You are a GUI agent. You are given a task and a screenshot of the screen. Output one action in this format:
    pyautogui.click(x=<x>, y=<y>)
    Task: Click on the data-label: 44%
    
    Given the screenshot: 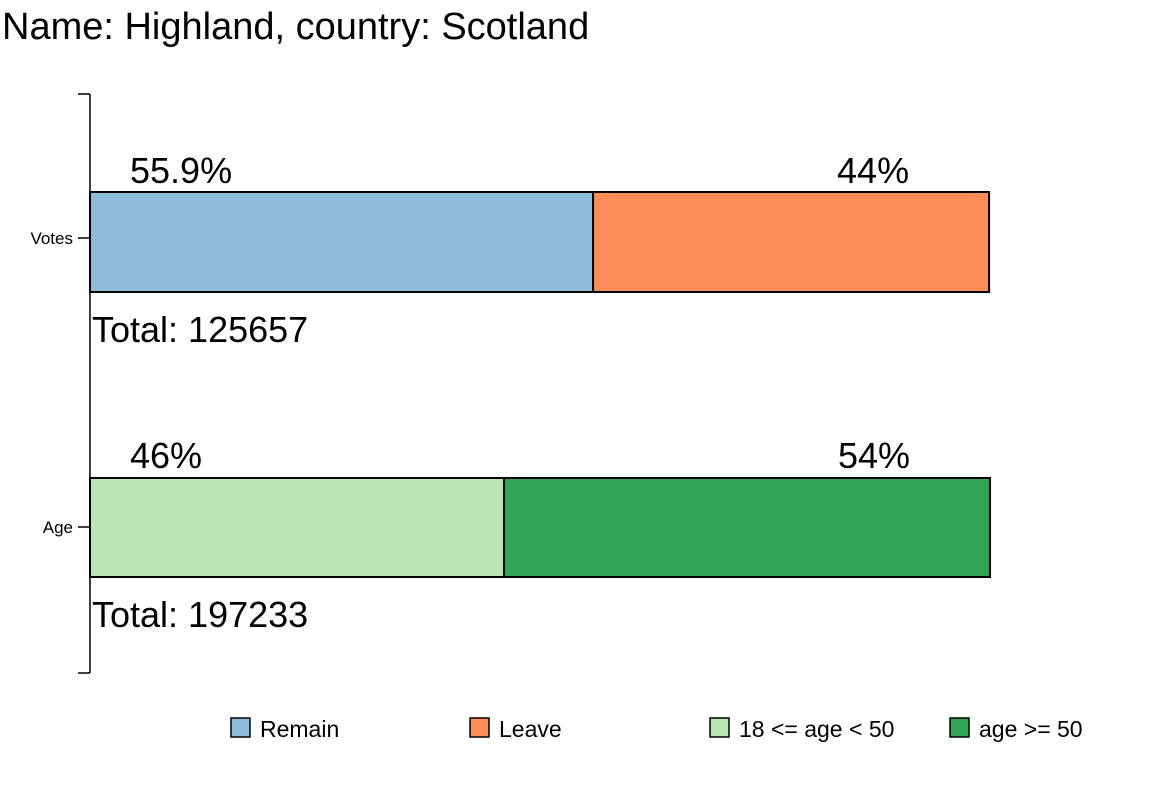 What is the action you would take?
    pyautogui.click(x=873, y=170)
    